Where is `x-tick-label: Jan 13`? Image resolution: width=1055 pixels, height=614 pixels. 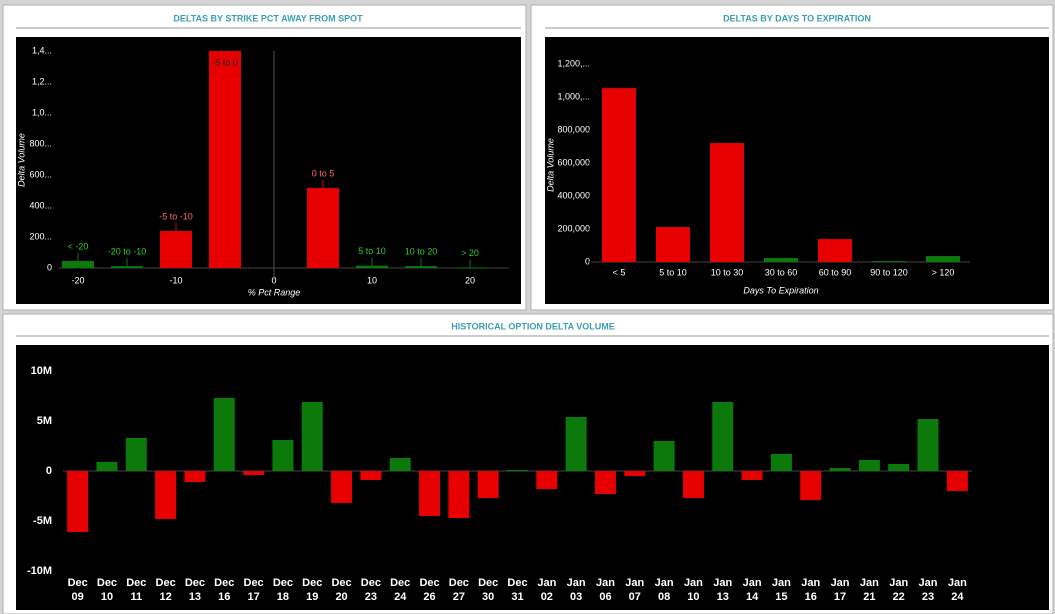 x-tick-label: Jan 13 is located at coordinates (722, 590).